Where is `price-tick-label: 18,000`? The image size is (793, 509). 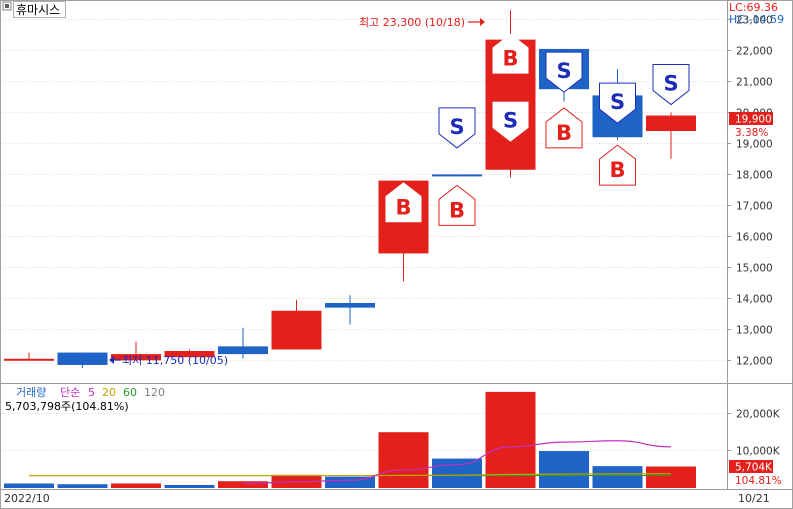
price-tick-label: 18,000 is located at coordinates (754, 176).